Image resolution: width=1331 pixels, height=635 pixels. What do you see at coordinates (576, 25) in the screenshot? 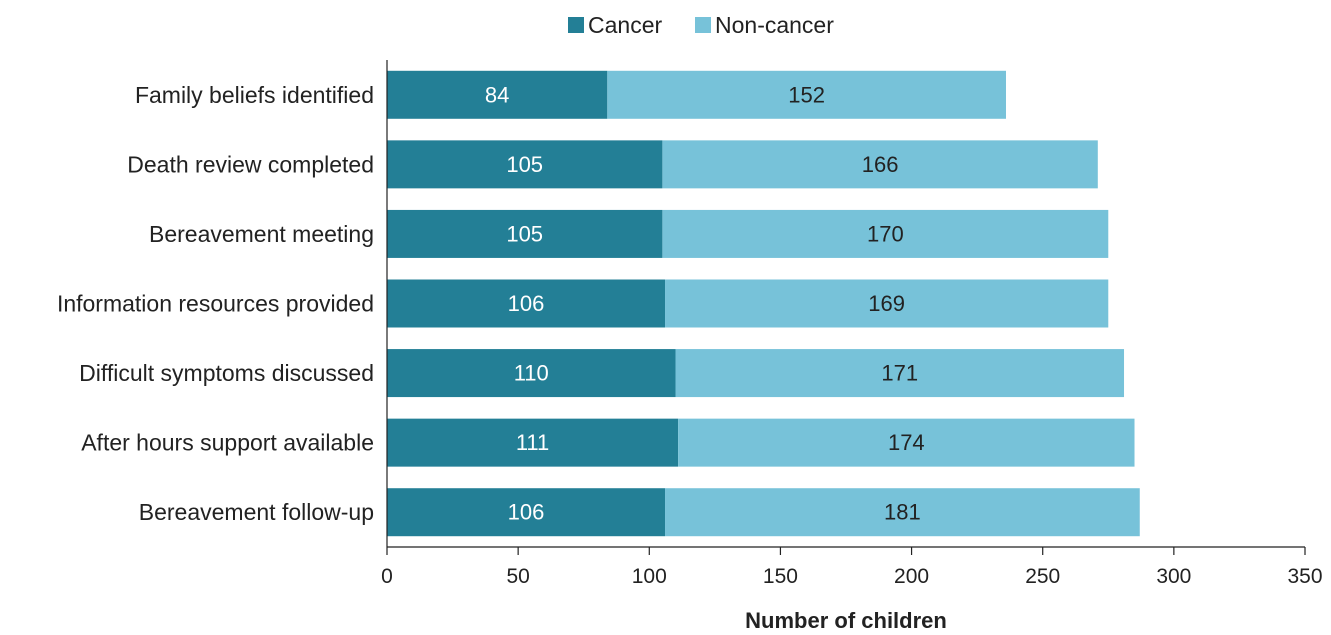
I see `legend-swatch-cancer` at bounding box center [576, 25].